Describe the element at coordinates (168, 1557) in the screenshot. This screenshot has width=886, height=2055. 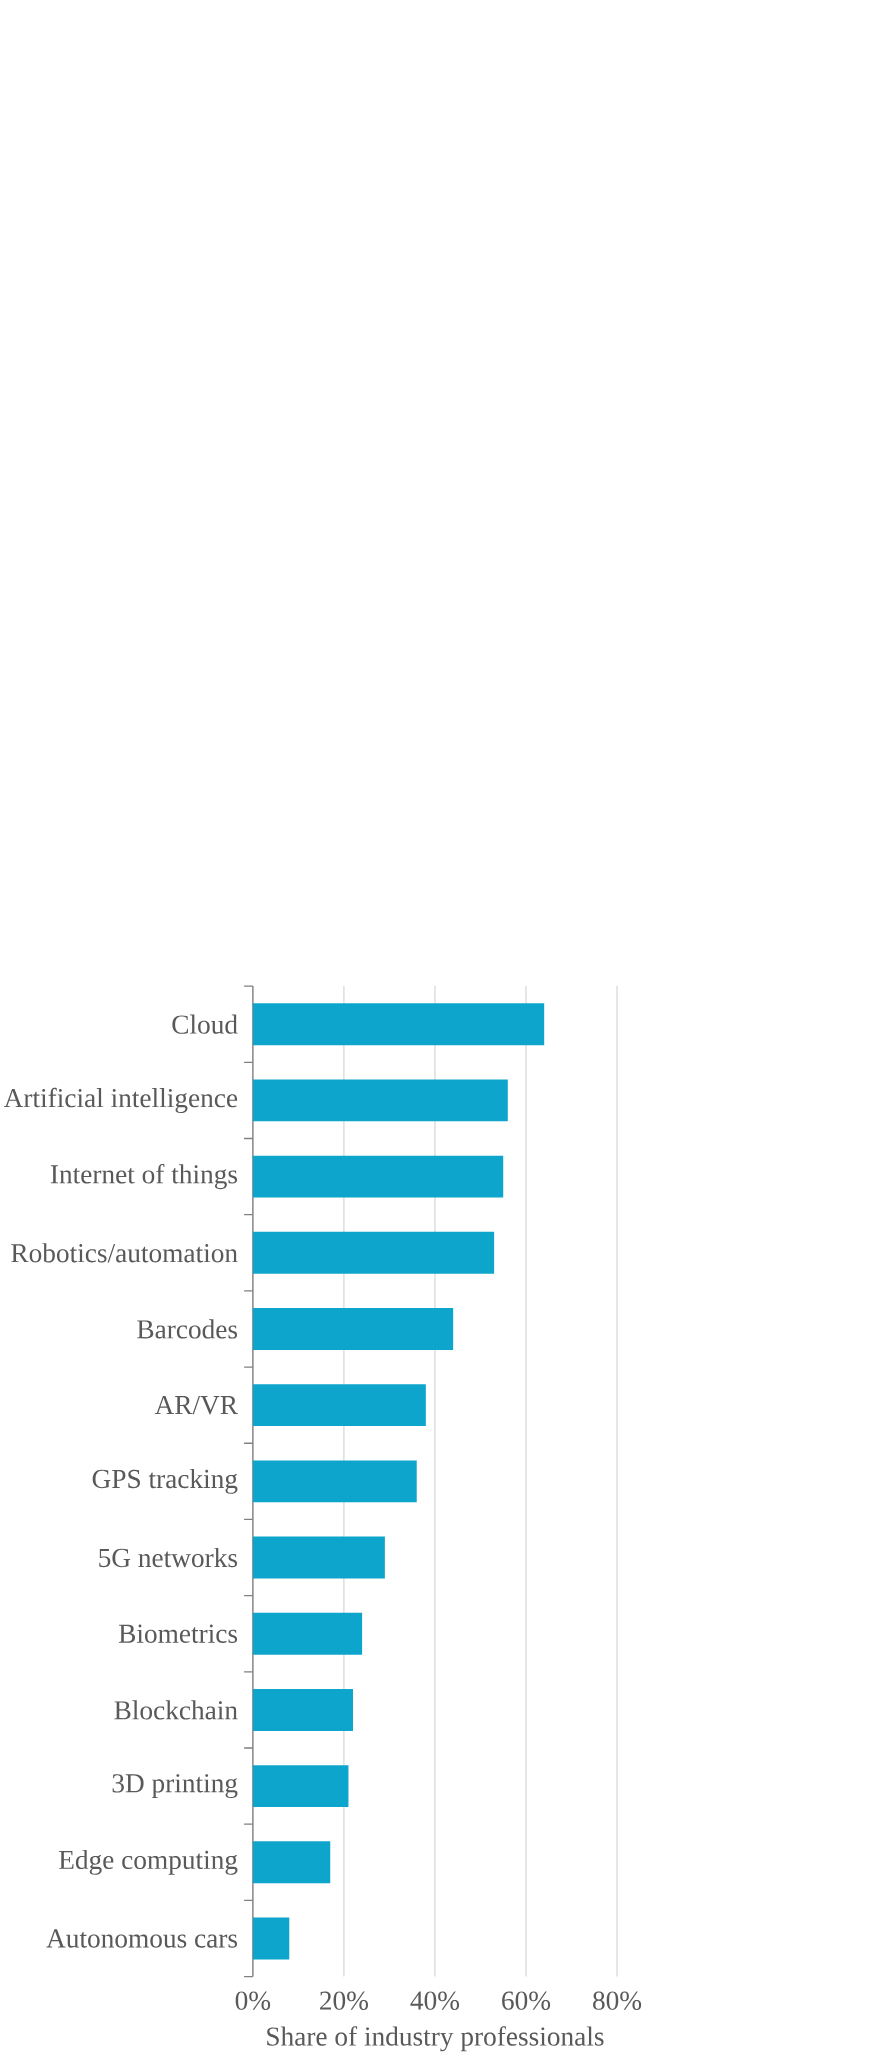
I see `y-tick-label: 5G networks` at that location.